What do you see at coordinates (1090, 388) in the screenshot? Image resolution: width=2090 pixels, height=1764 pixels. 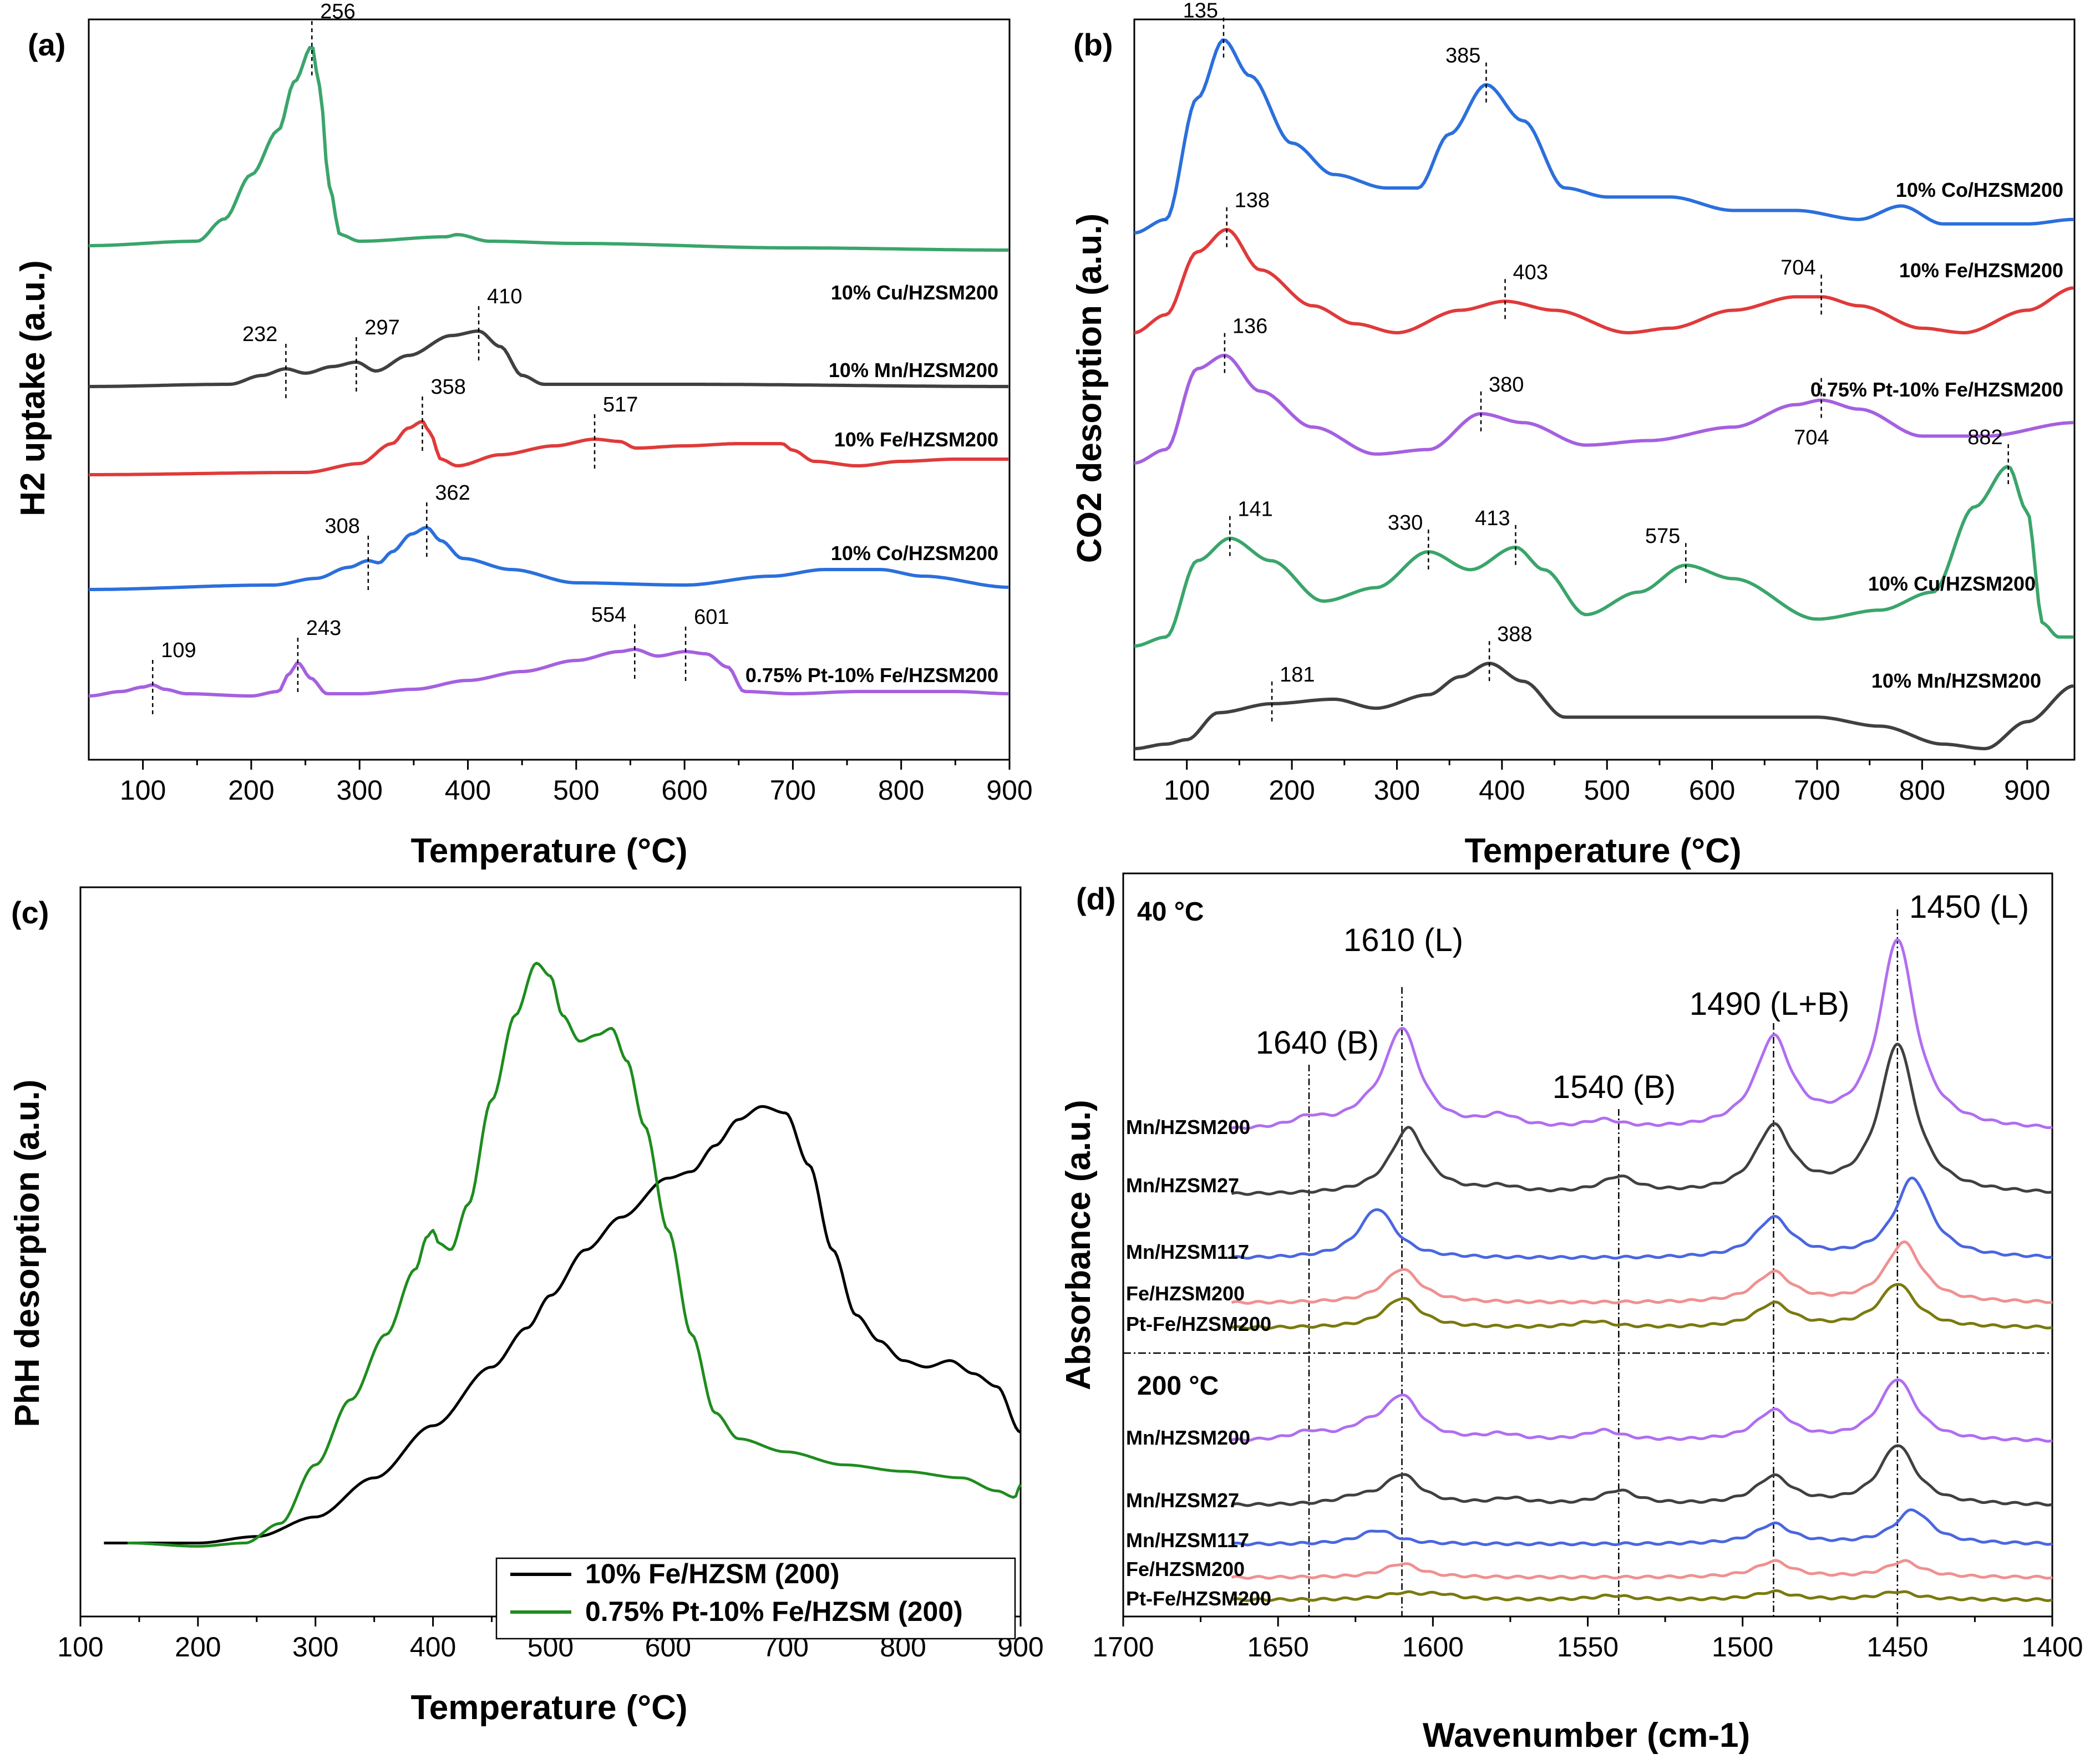 I see `panel-b-ylabel: CO2 desorption (a.u.)` at bounding box center [1090, 388].